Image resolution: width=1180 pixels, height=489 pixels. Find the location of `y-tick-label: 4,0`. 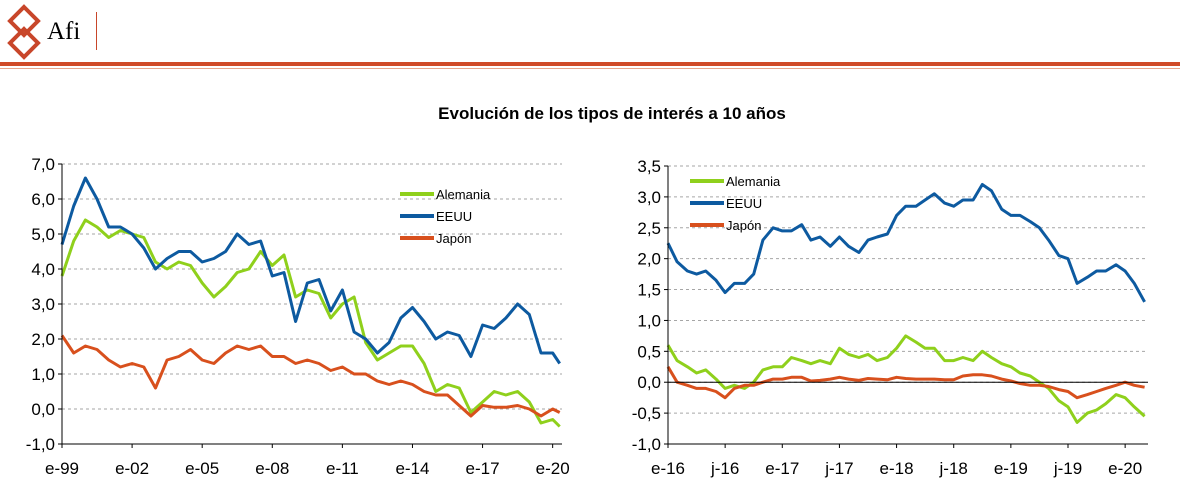

y-tick-label: 4,0 is located at coordinates (43, 269).